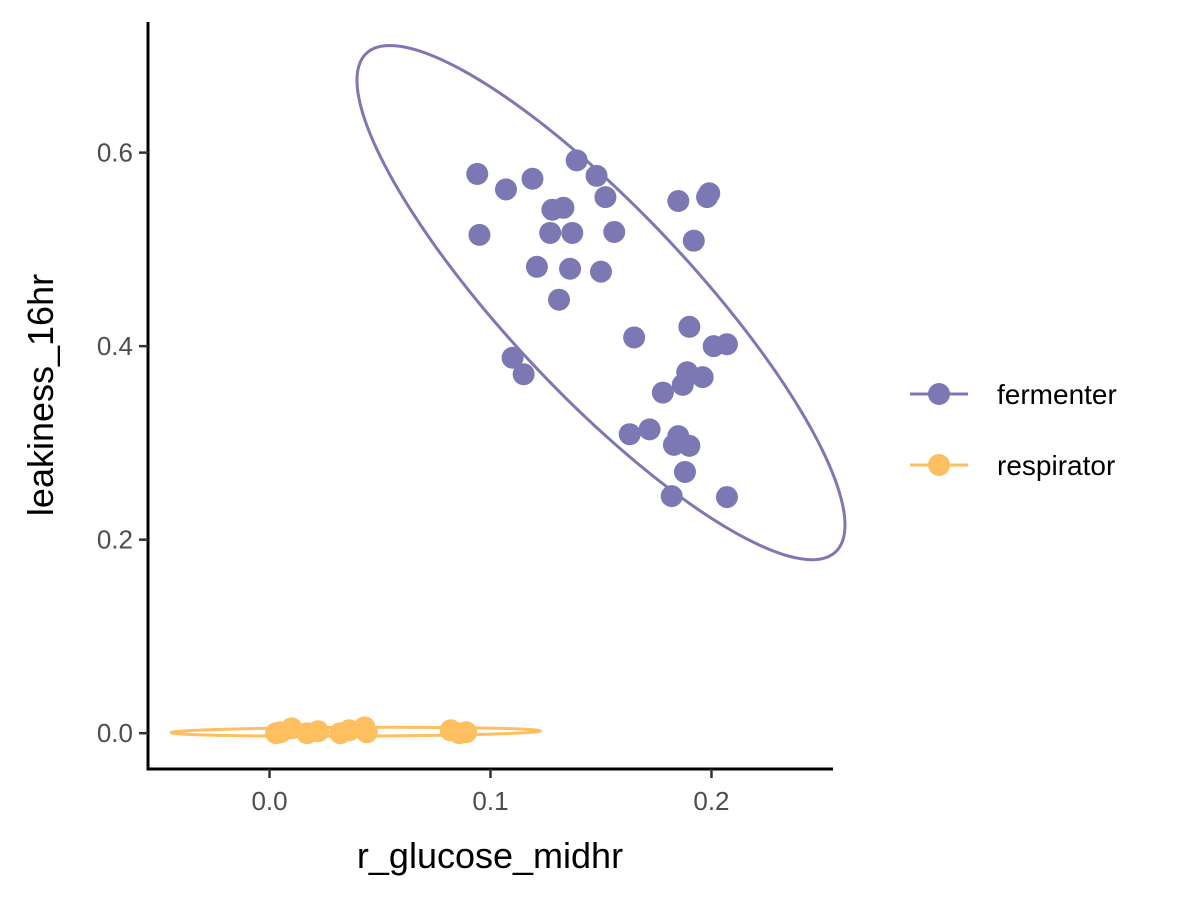  Describe the element at coordinates (490, 855) in the screenshot. I see `x-axis-title: r_glucose_midhr` at that location.